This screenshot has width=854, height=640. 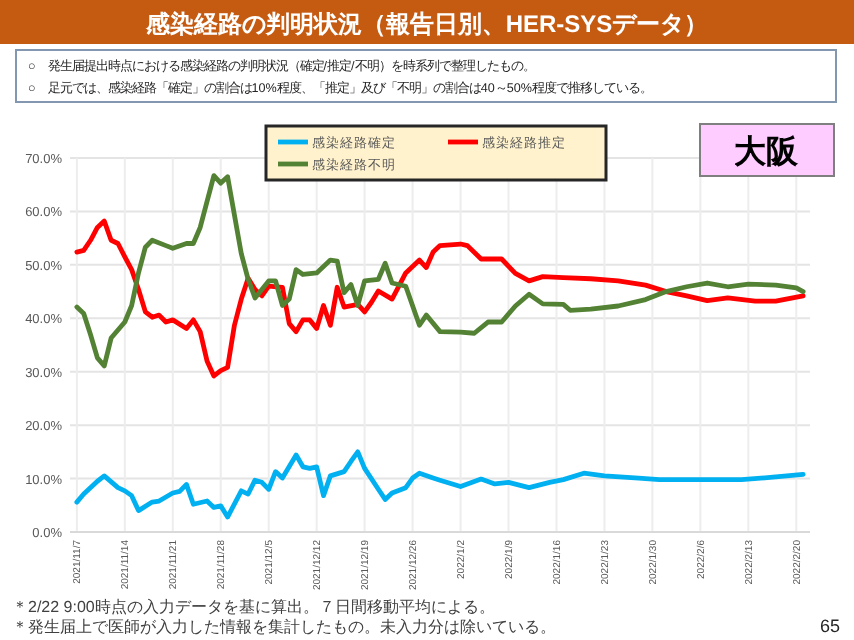 What do you see at coordinates (427, 24) in the screenshot?
I see `title: 感染経路の判明状況（報告日別、HER-SYSデータ）` at bounding box center [427, 24].